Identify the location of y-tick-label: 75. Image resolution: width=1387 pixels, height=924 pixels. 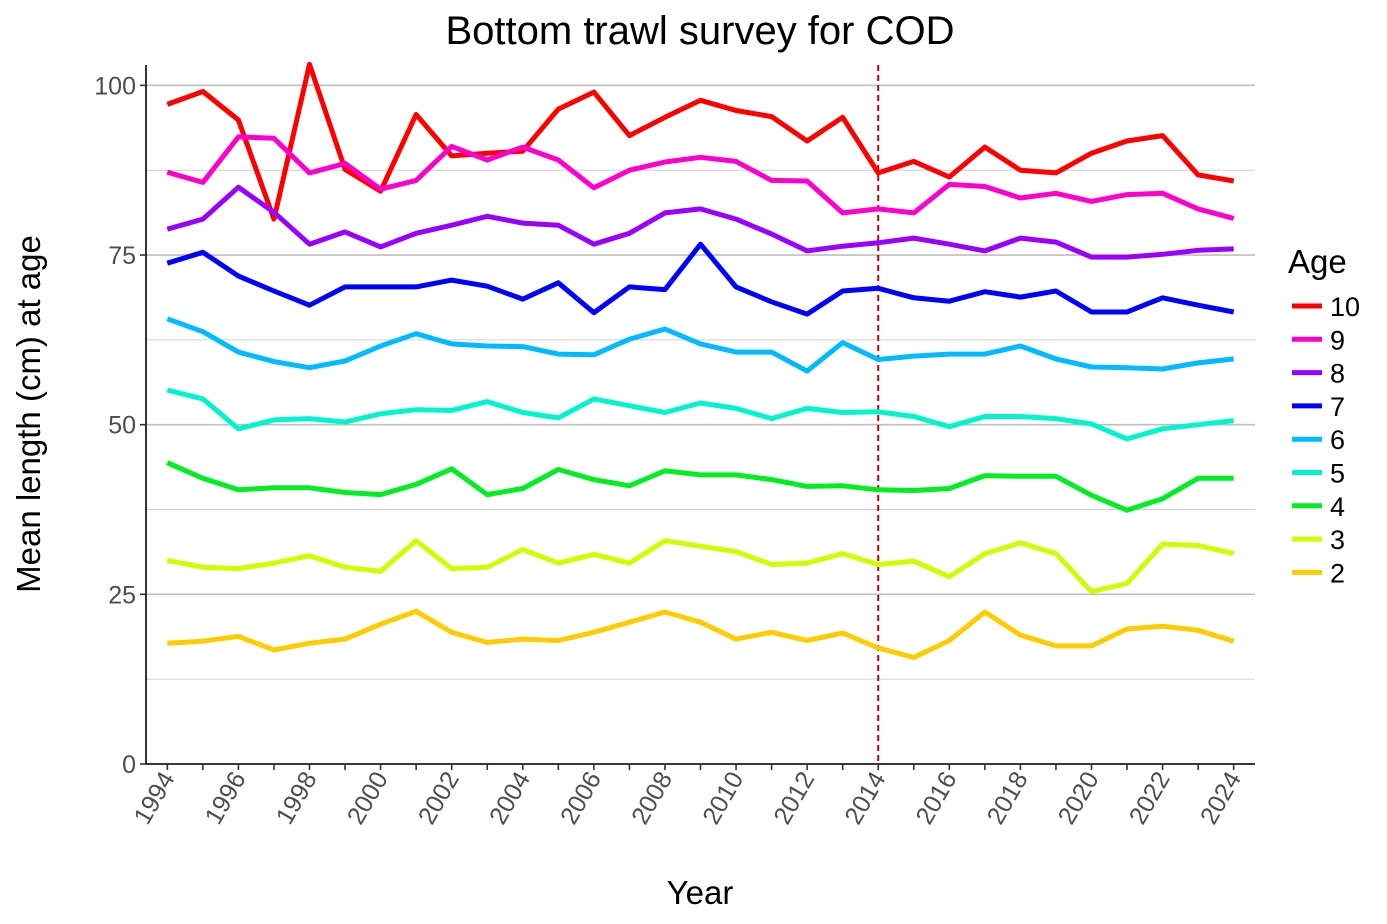
(122, 256).